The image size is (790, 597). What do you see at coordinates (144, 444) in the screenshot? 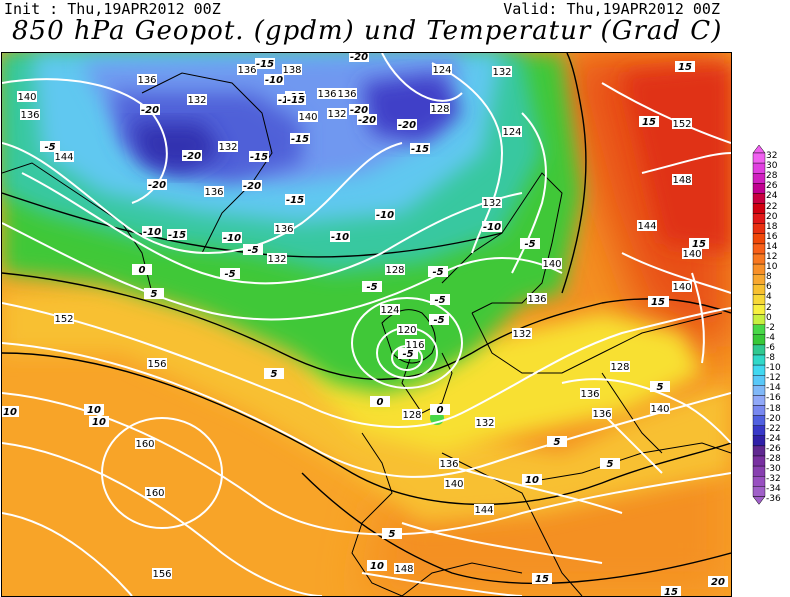
I see `contour-label: 160` at bounding box center [144, 444].